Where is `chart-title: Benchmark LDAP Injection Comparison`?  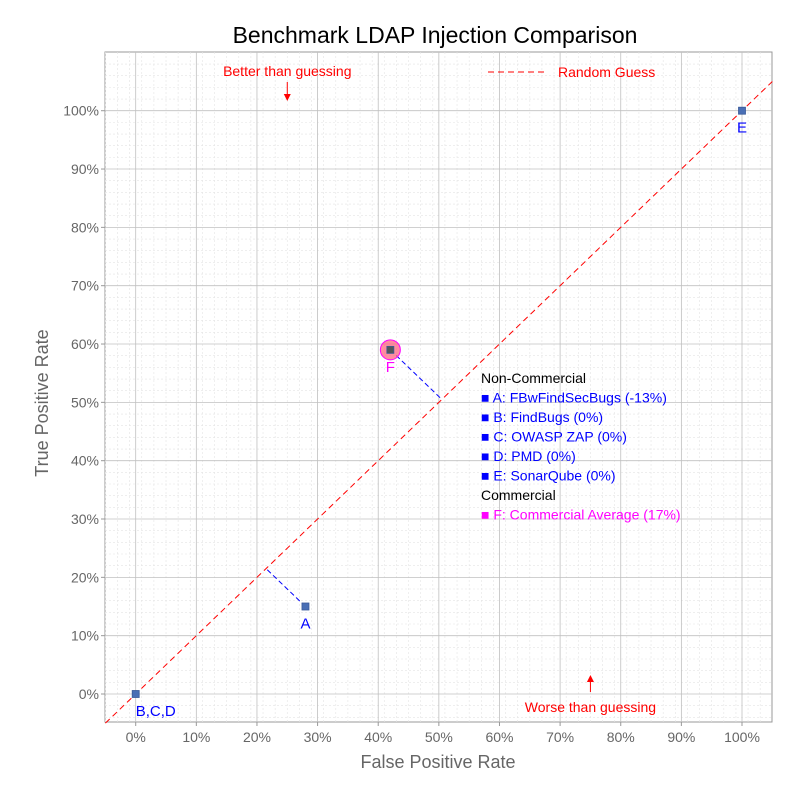 chart-title: Benchmark LDAP Injection Comparison is located at coordinates (435, 35).